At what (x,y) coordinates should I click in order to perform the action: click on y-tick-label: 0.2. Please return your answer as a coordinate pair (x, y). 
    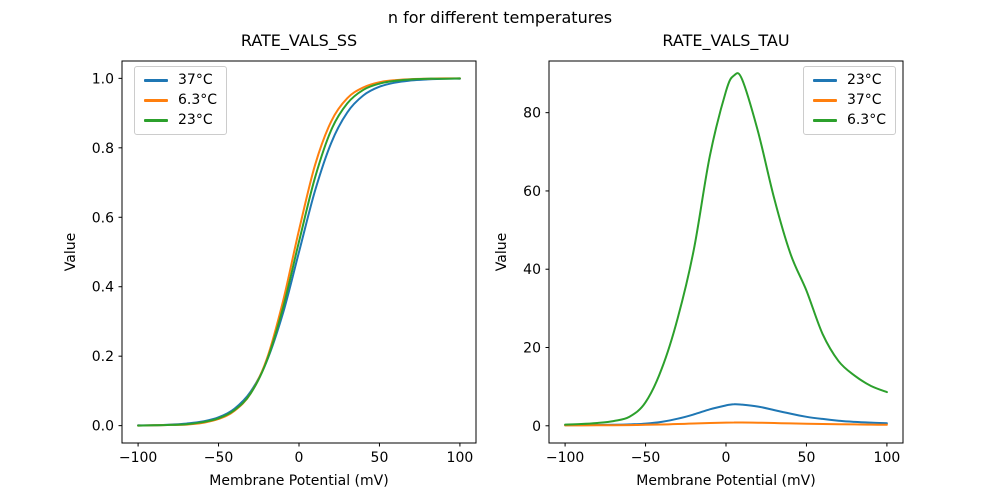
    Looking at the image, I should click on (103, 357).